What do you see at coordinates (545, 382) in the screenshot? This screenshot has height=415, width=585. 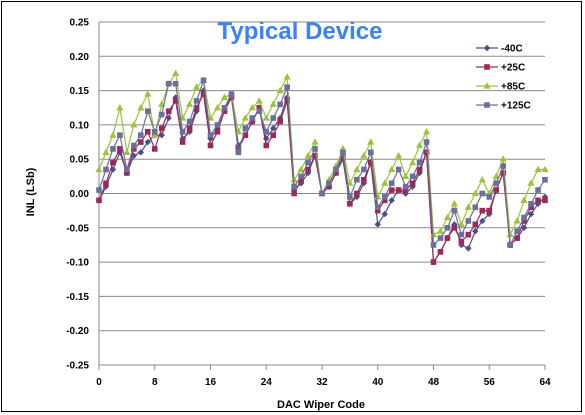 I see `x-tick-label: 64` at bounding box center [545, 382].